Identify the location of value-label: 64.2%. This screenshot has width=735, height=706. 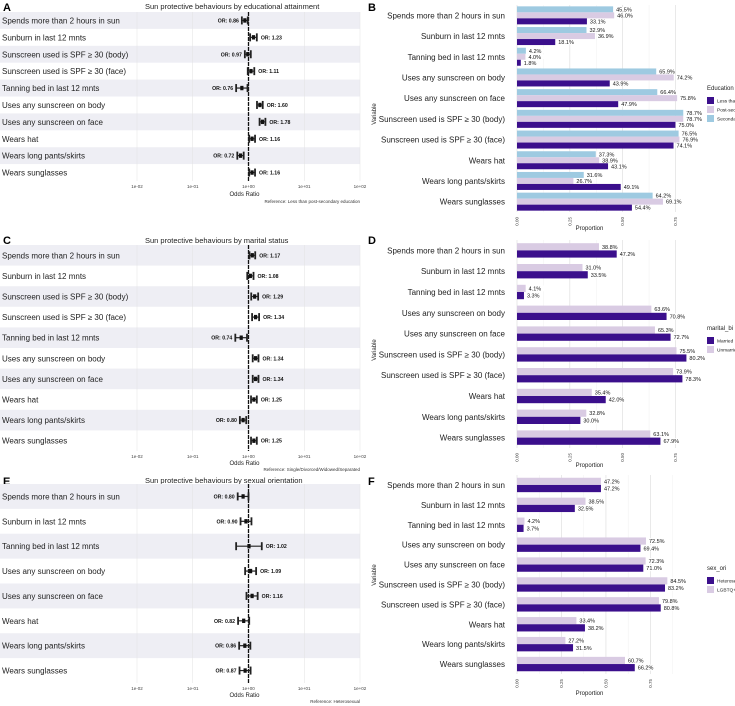
(664, 197).